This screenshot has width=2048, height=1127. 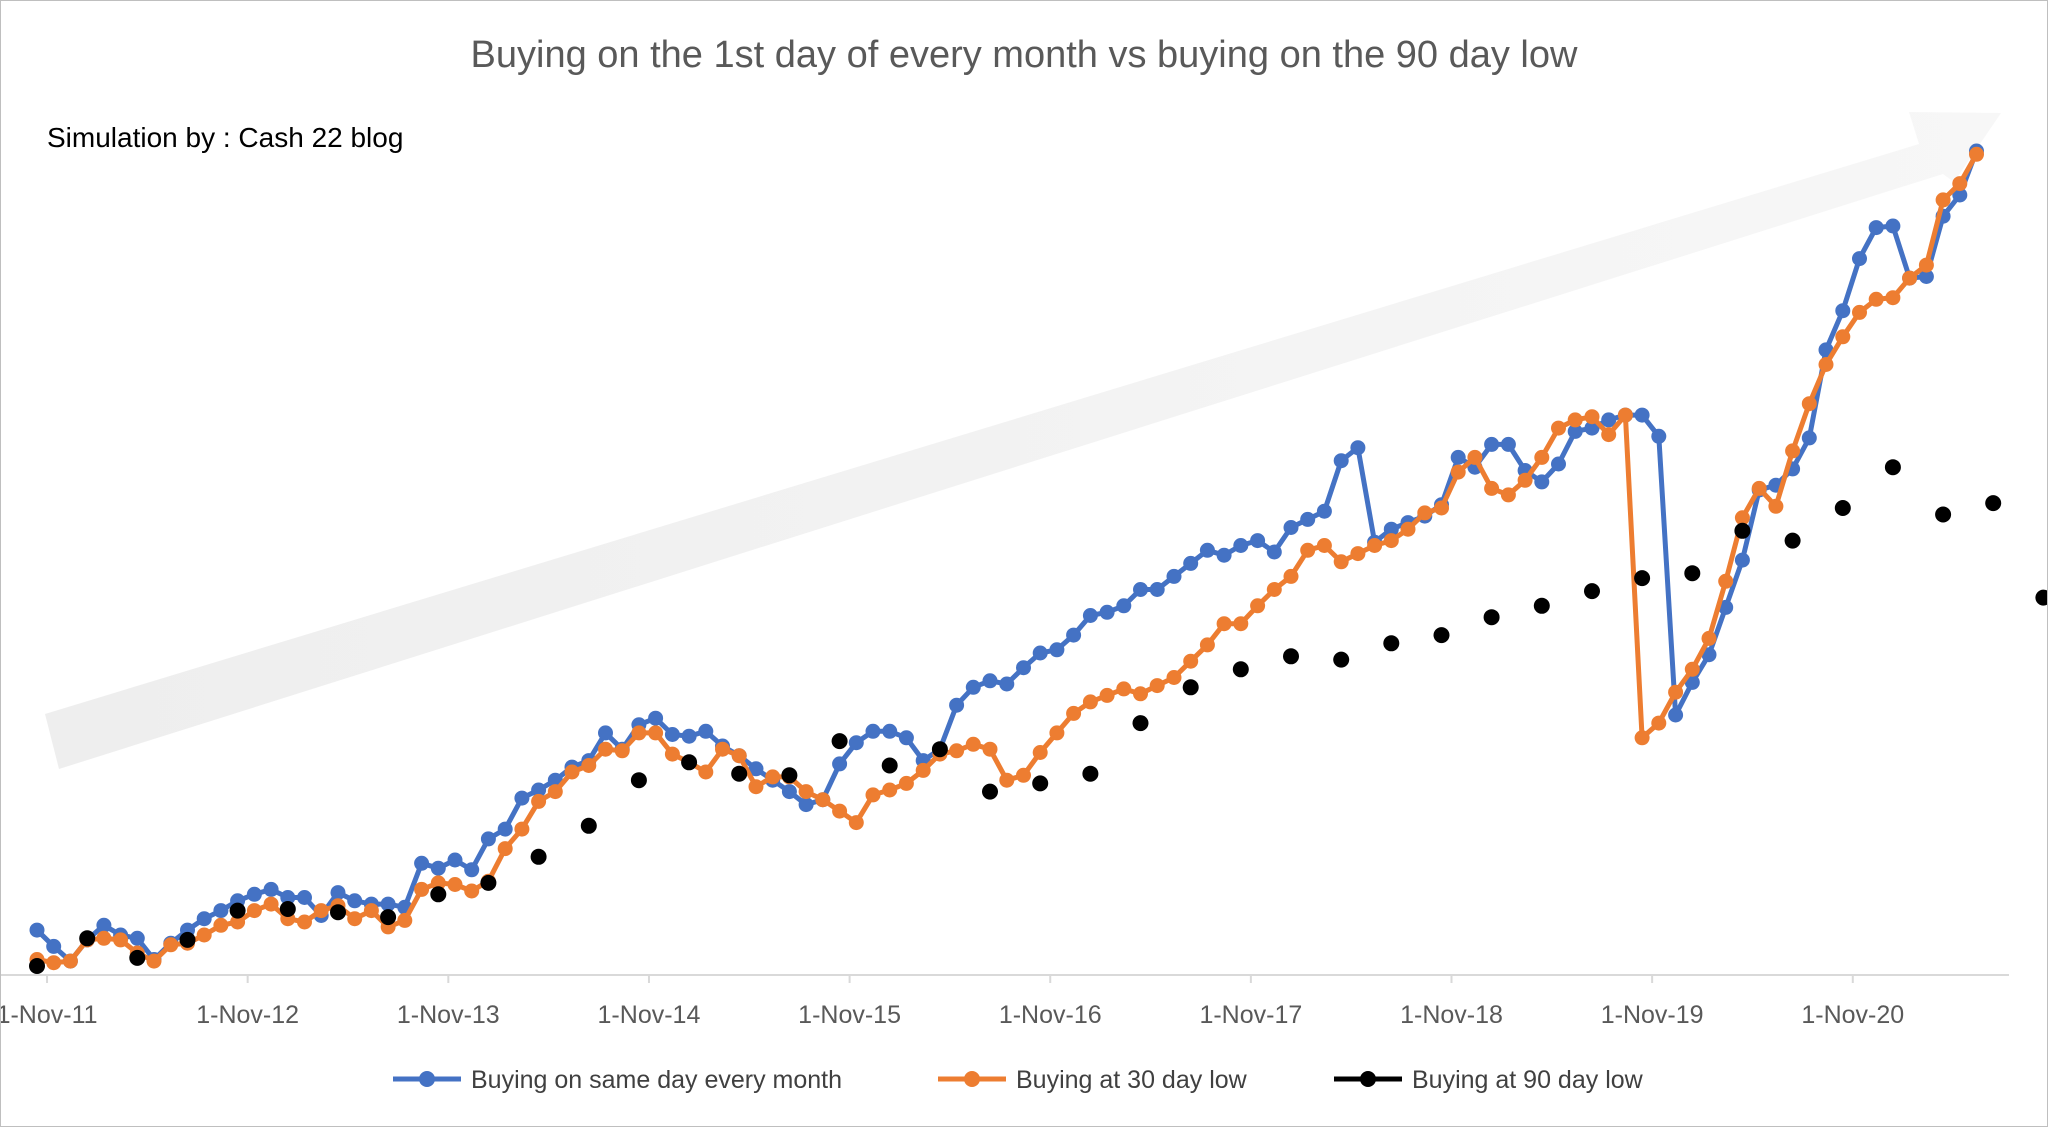 What do you see at coordinates (247, 1015) in the screenshot?
I see `x-tick-label: 1-Nov-12` at bounding box center [247, 1015].